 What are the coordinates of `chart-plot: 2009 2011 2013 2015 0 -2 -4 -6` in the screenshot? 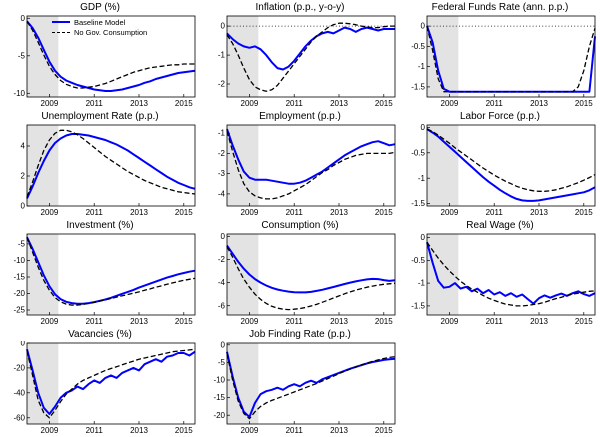 It's located at (307, 279).